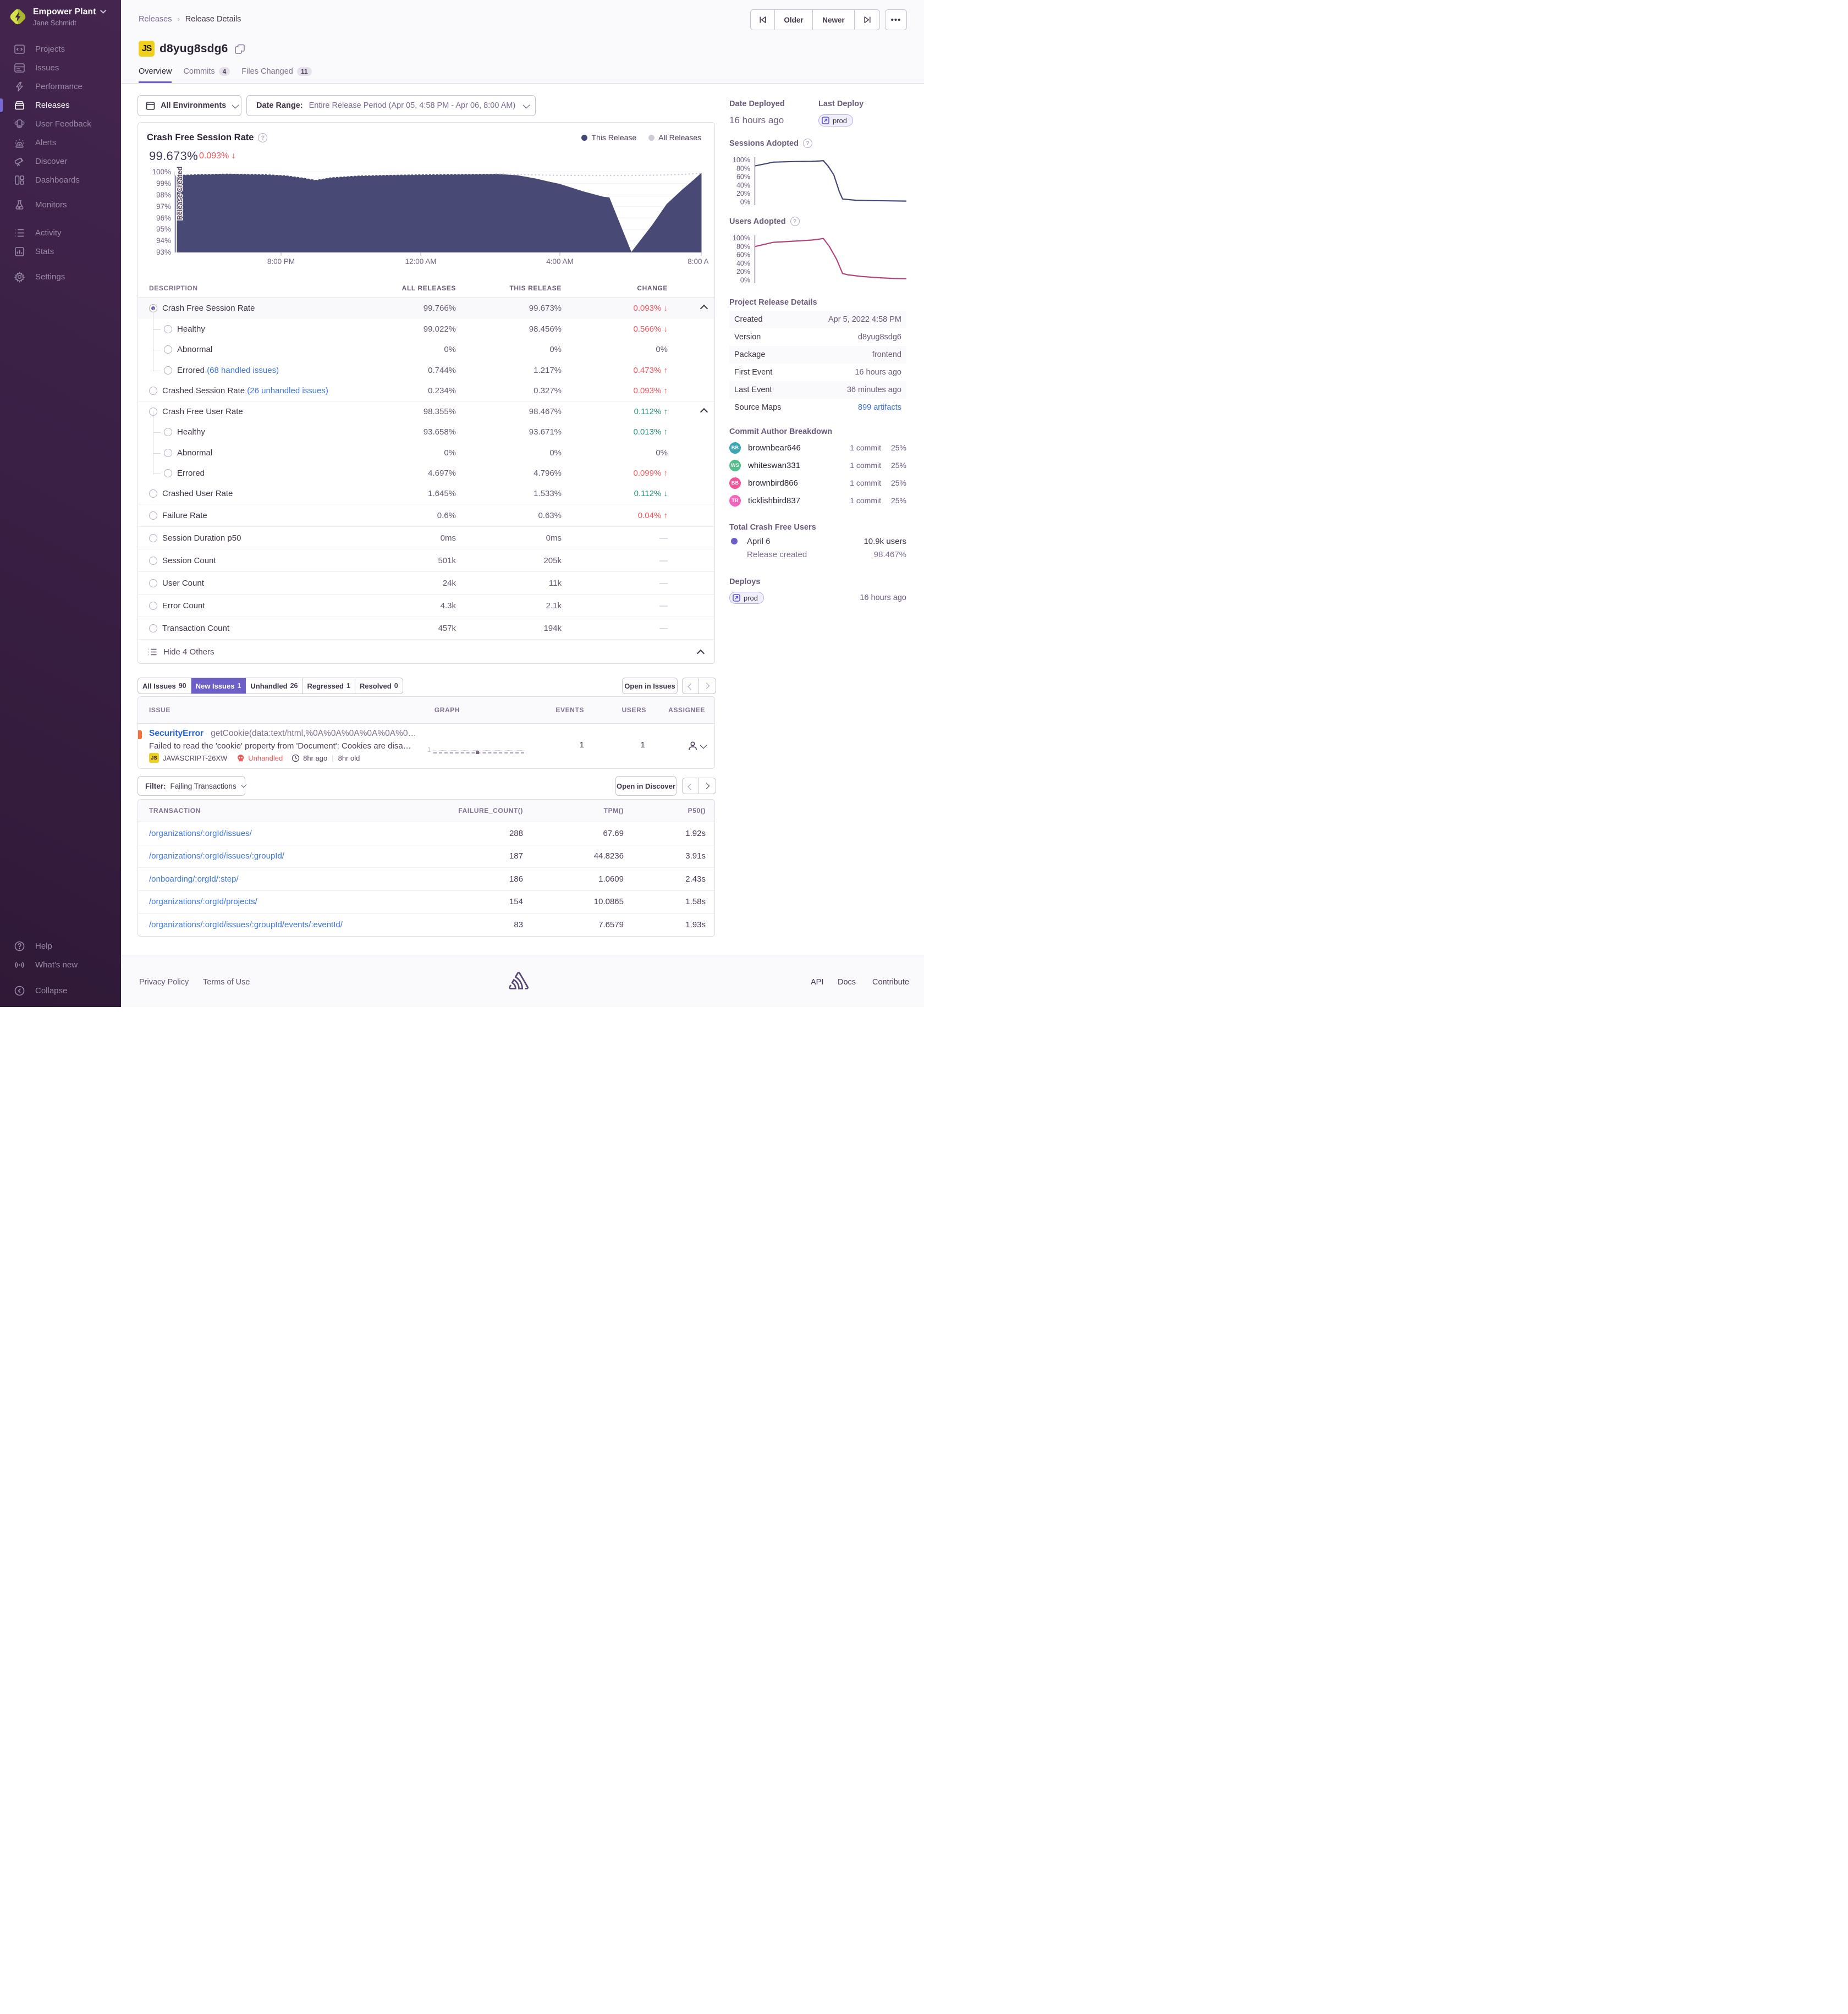 This screenshot has width=1848, height=2014. Describe the element at coordinates (163, 240) in the screenshot. I see `svg-text: 94%` at that location.